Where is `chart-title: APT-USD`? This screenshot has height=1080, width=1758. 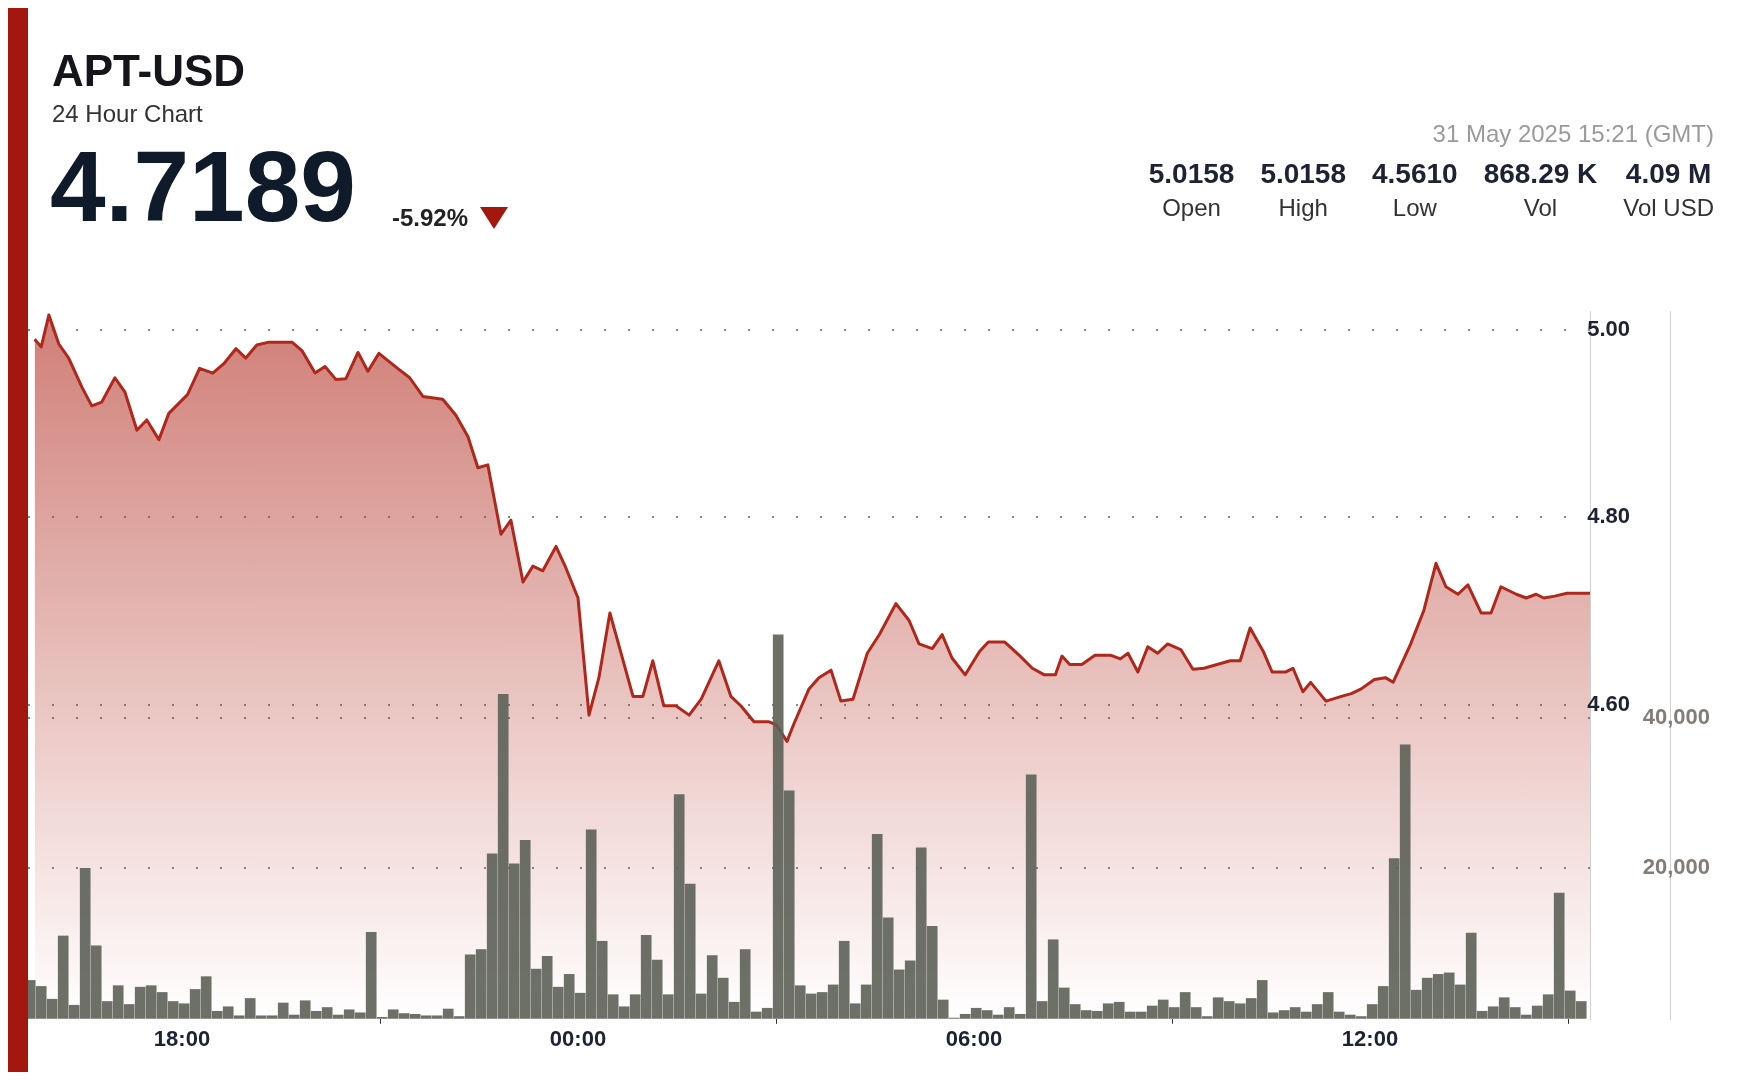
chart-title: APT-USD is located at coordinates (149, 71).